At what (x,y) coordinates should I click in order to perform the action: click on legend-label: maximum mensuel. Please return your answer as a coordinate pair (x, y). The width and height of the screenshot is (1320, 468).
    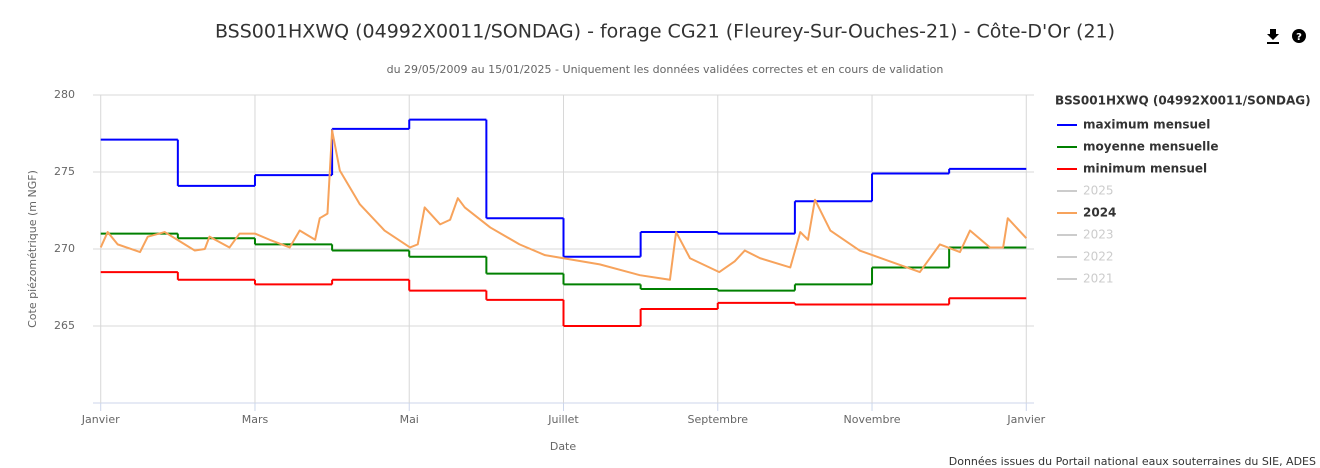
    Looking at the image, I should click on (1146, 125).